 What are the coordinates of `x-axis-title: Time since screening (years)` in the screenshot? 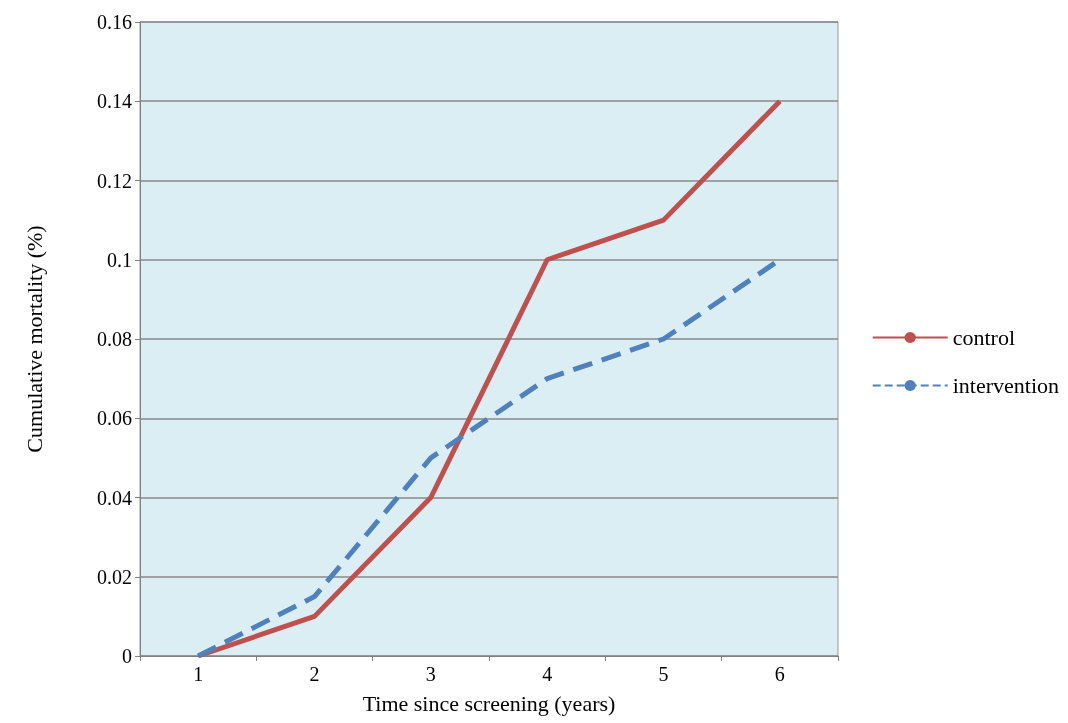 It's located at (489, 703).